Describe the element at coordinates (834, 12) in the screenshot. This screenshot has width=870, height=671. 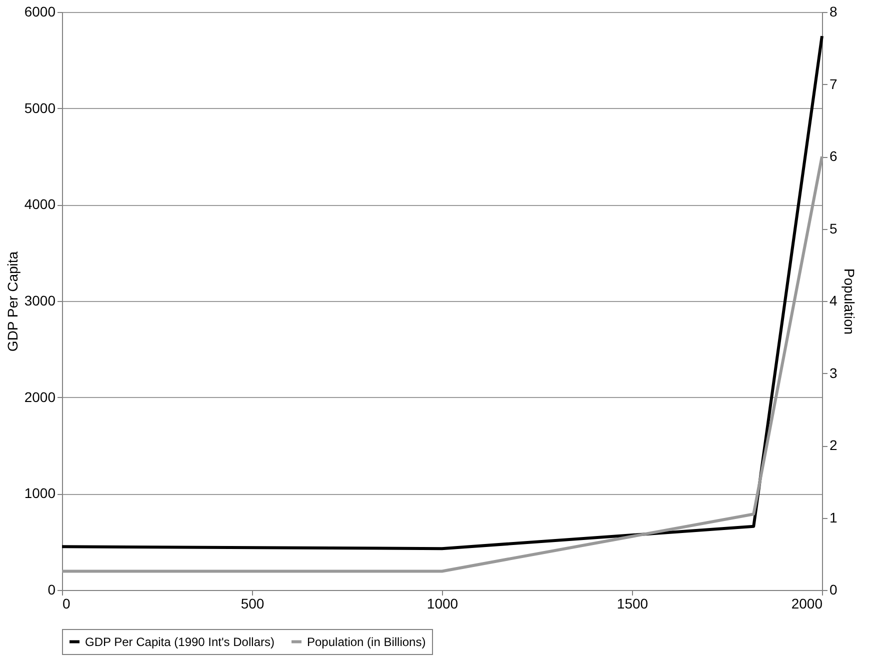
I see `y2-tick-label: 8` at that location.